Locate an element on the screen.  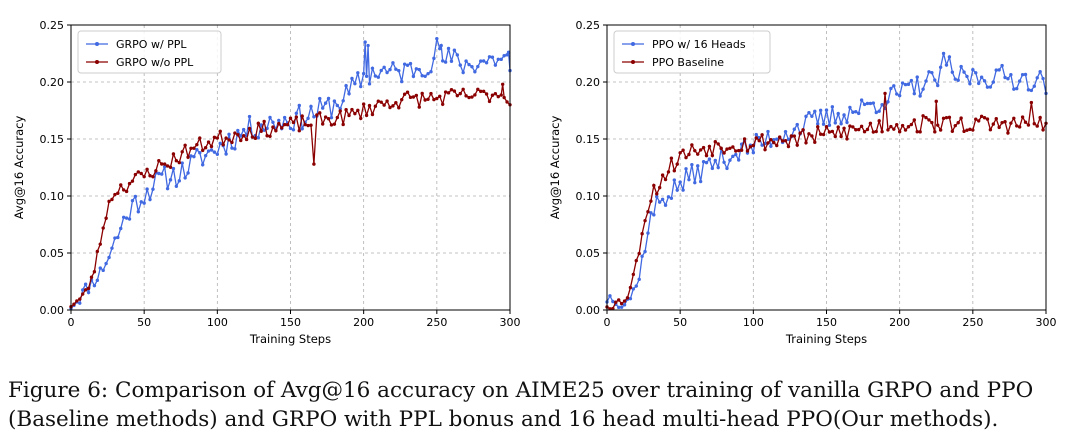
legend-label: GRPO w/o PPL is located at coordinates (155, 62).